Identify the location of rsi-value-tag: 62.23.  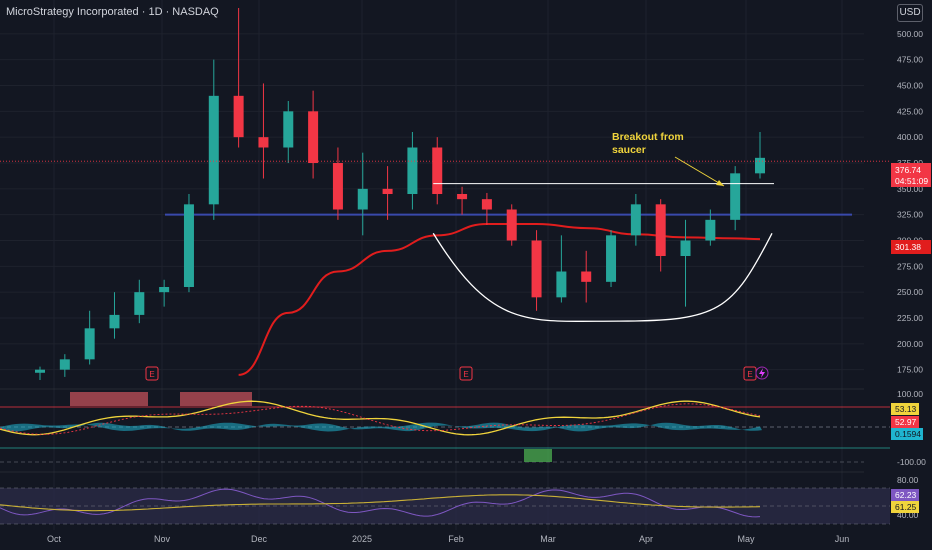
(905, 495).